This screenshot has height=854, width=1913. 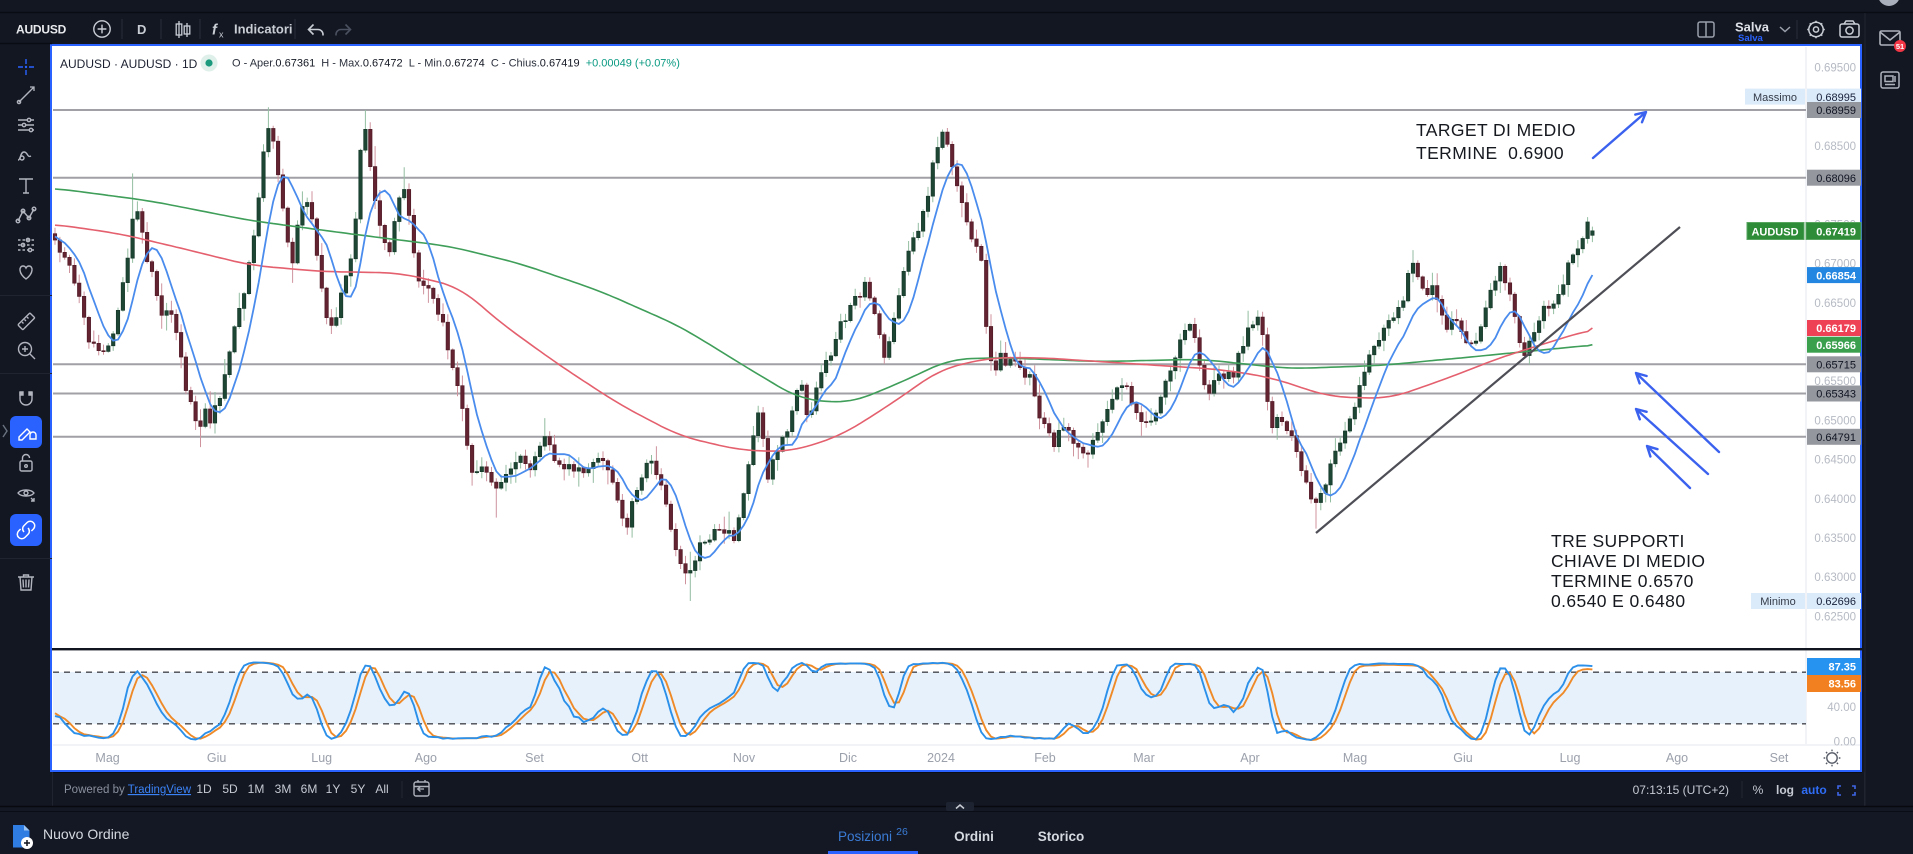 What do you see at coordinates (865, 836) in the screenshot?
I see `svg-text: Posizioni` at bounding box center [865, 836].